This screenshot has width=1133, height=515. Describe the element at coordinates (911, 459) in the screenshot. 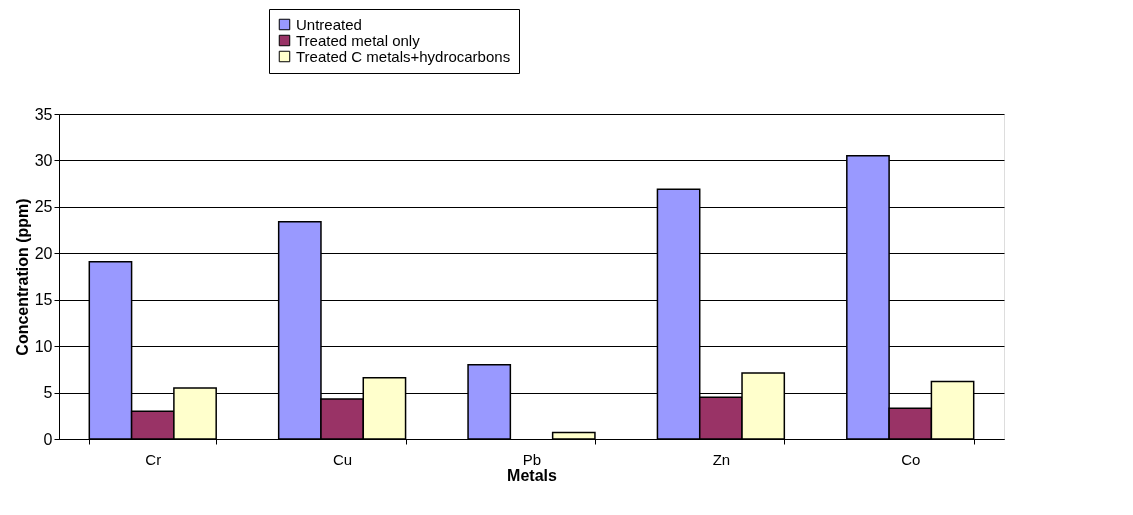

I see `x-tick-label: Co` at that location.